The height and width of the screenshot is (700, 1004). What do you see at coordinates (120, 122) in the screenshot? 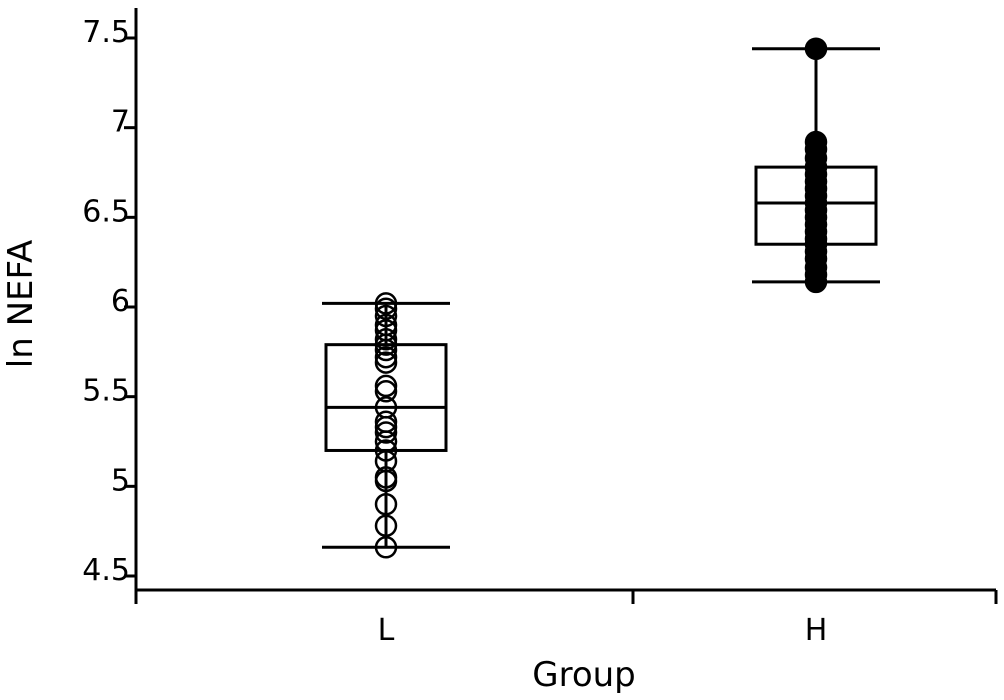
I see `y-tick-label: 7` at bounding box center [120, 122].